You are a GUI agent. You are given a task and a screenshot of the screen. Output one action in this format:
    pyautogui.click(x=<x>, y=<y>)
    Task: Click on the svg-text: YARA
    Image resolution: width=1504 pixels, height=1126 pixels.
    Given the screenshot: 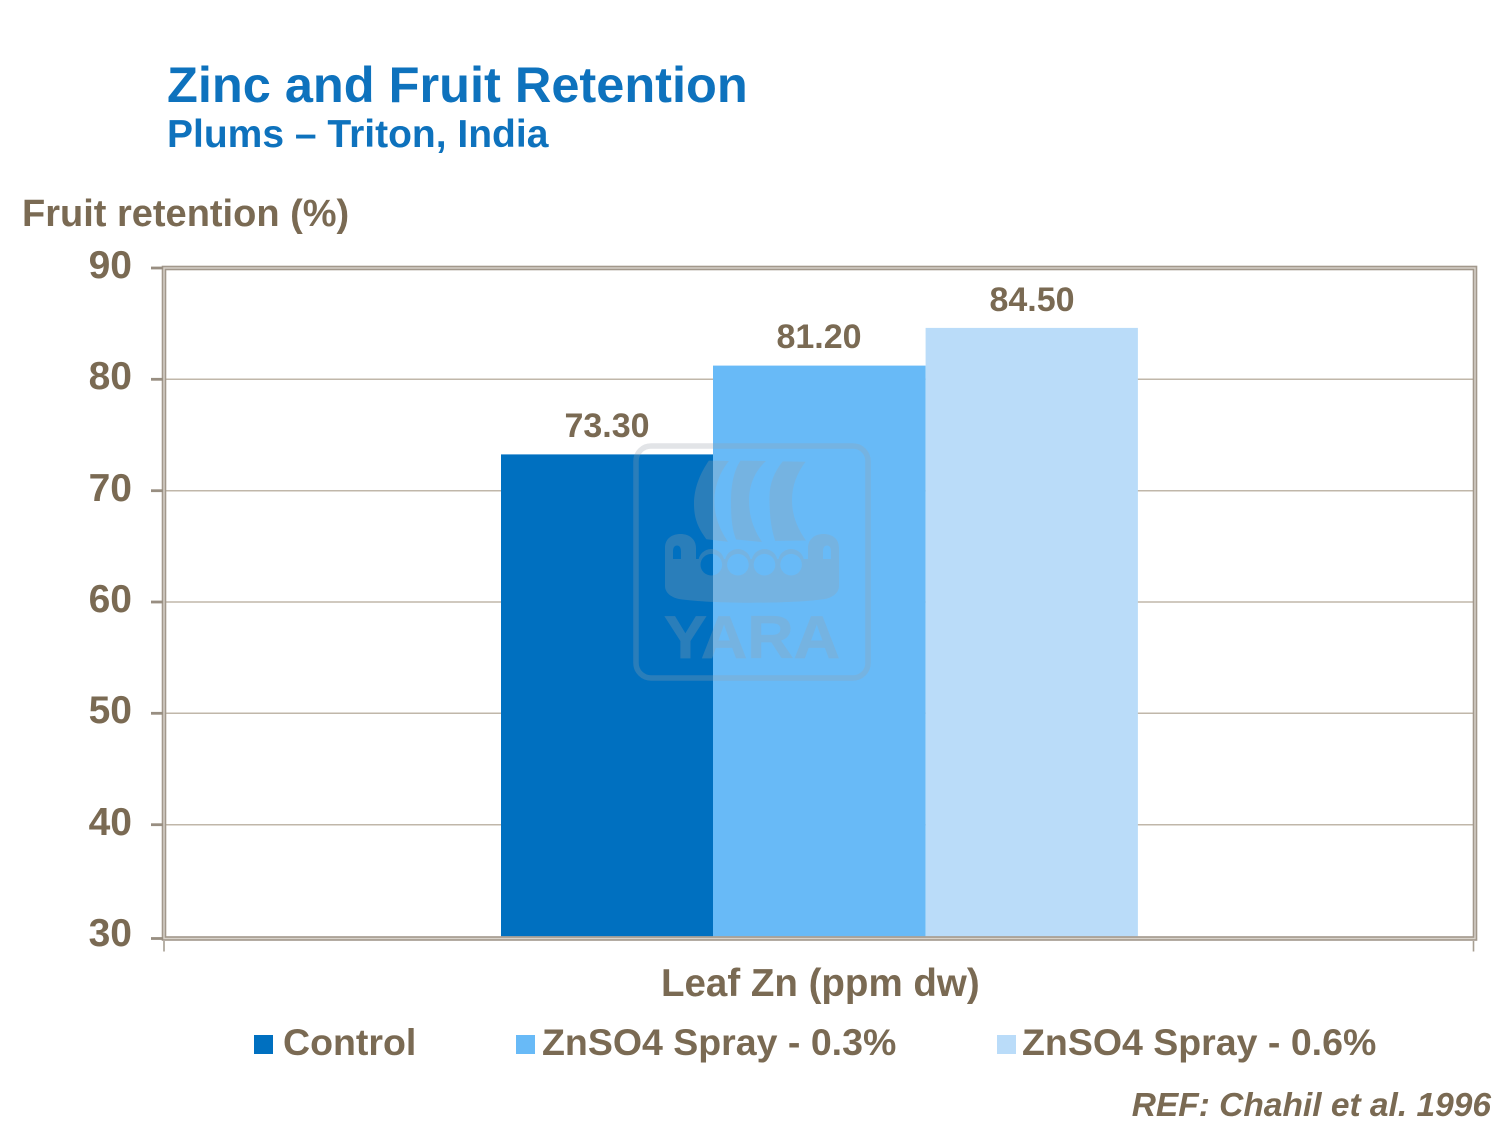 What is the action you would take?
    pyautogui.click(x=752, y=637)
    